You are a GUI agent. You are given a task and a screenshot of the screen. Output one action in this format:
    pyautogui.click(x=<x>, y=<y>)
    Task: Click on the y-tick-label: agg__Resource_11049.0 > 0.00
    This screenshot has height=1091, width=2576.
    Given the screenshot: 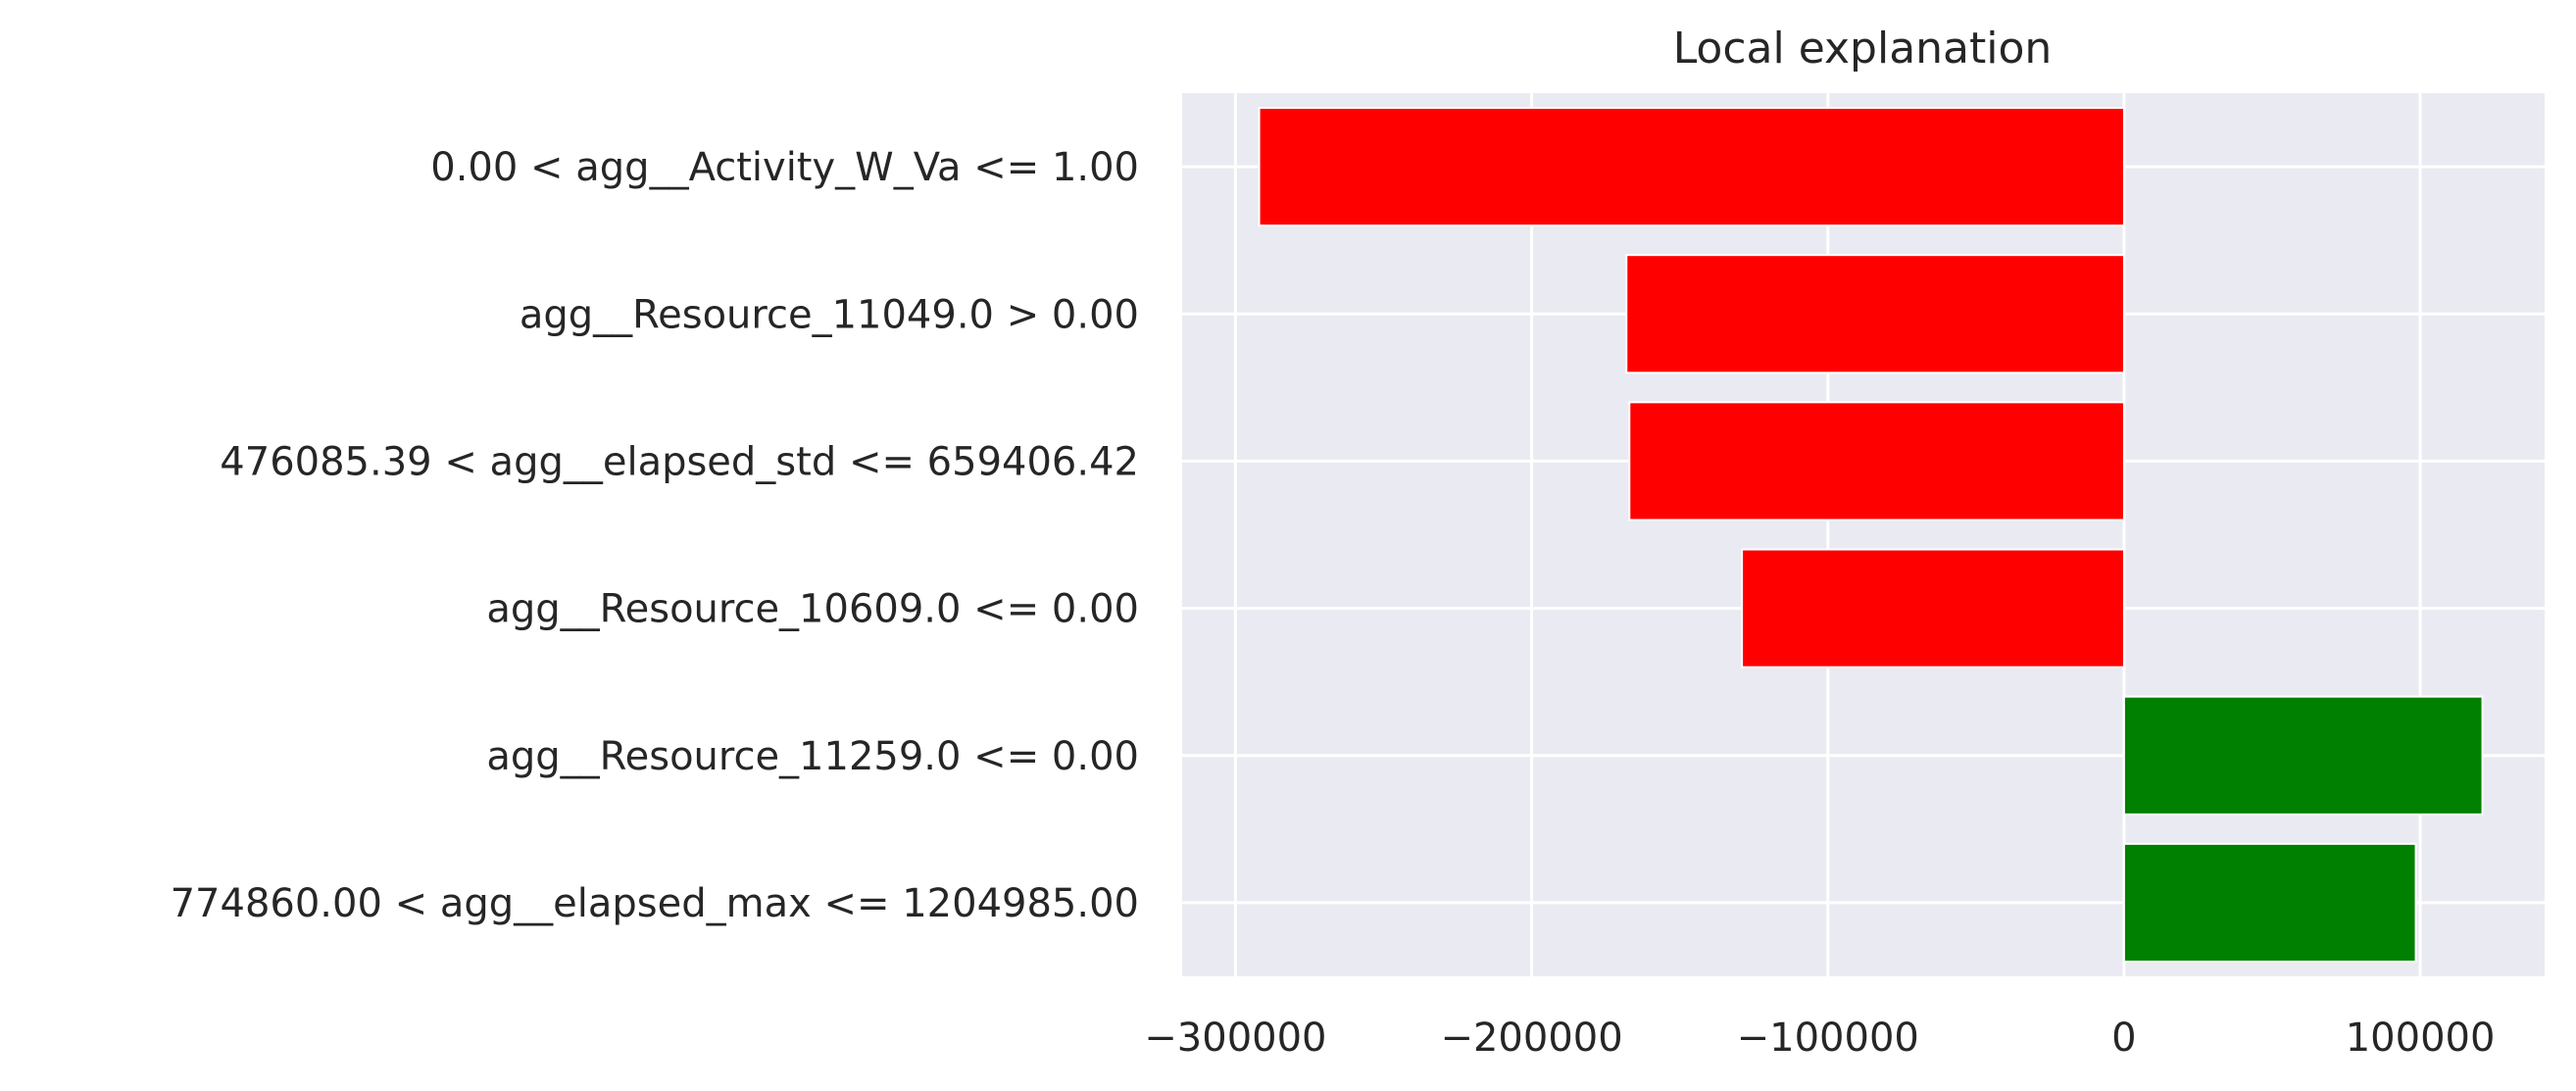 What is the action you would take?
    pyautogui.click(x=829, y=314)
    